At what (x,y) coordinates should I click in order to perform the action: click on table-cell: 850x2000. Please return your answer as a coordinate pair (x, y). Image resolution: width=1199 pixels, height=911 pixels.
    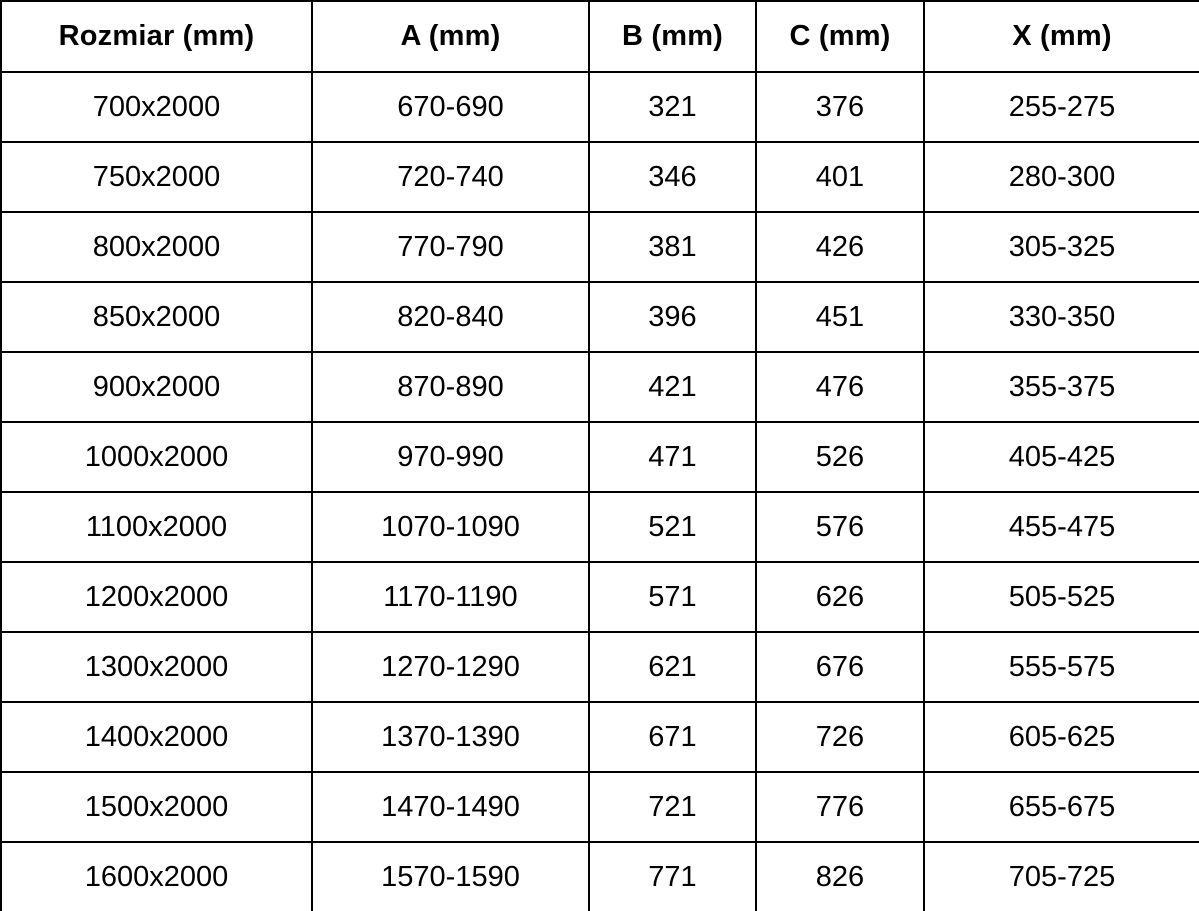
    Looking at the image, I should click on (156, 317).